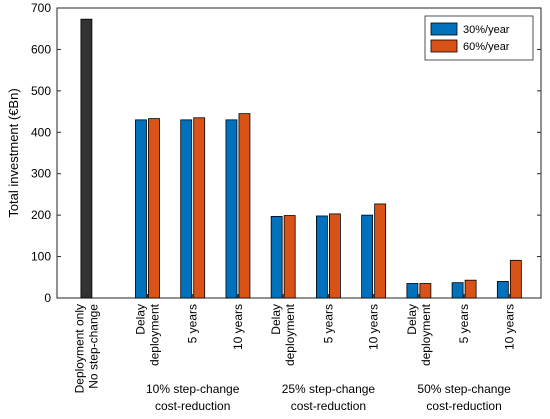 This screenshot has width=550, height=419. Describe the element at coordinates (41, 174) in the screenshot. I see `y-tick-label: 300` at that location.